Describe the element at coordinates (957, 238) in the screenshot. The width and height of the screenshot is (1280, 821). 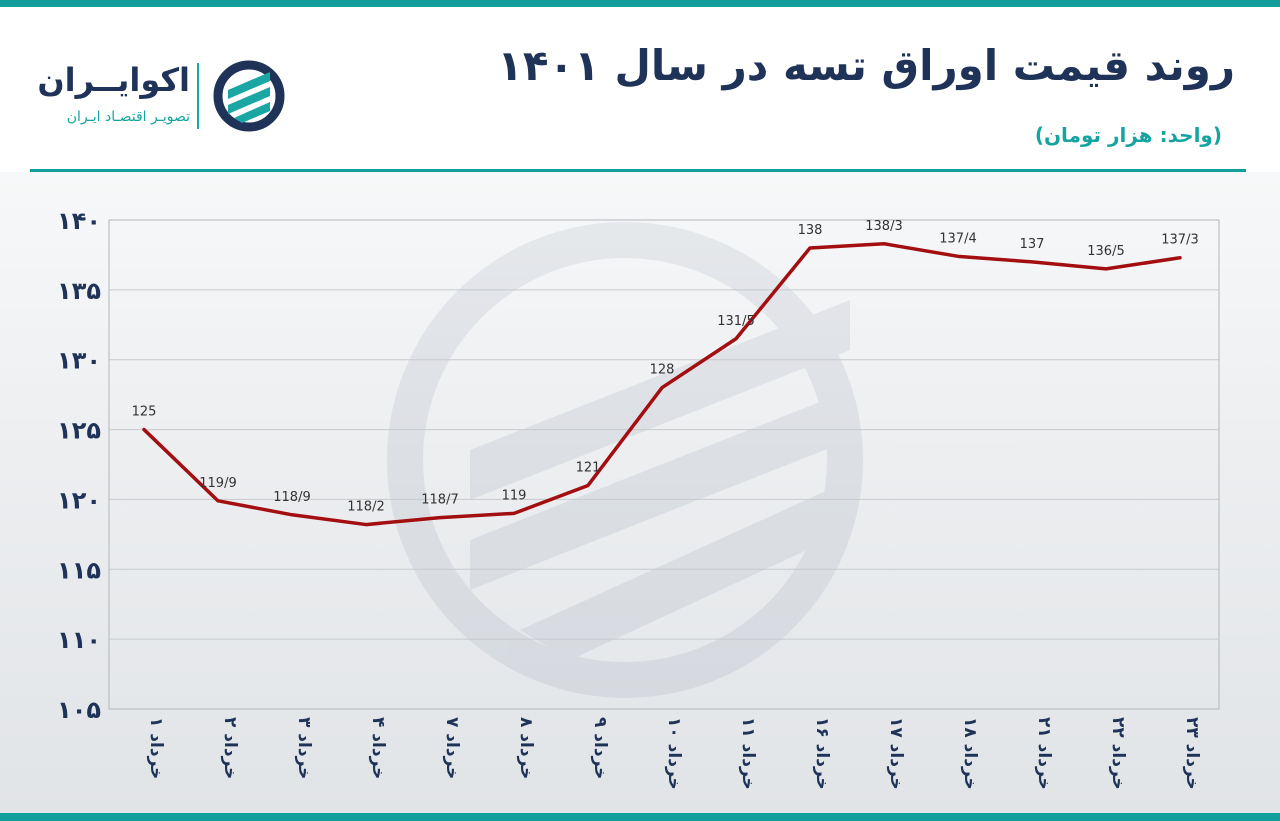
I see `data-label: 137/4` at that location.